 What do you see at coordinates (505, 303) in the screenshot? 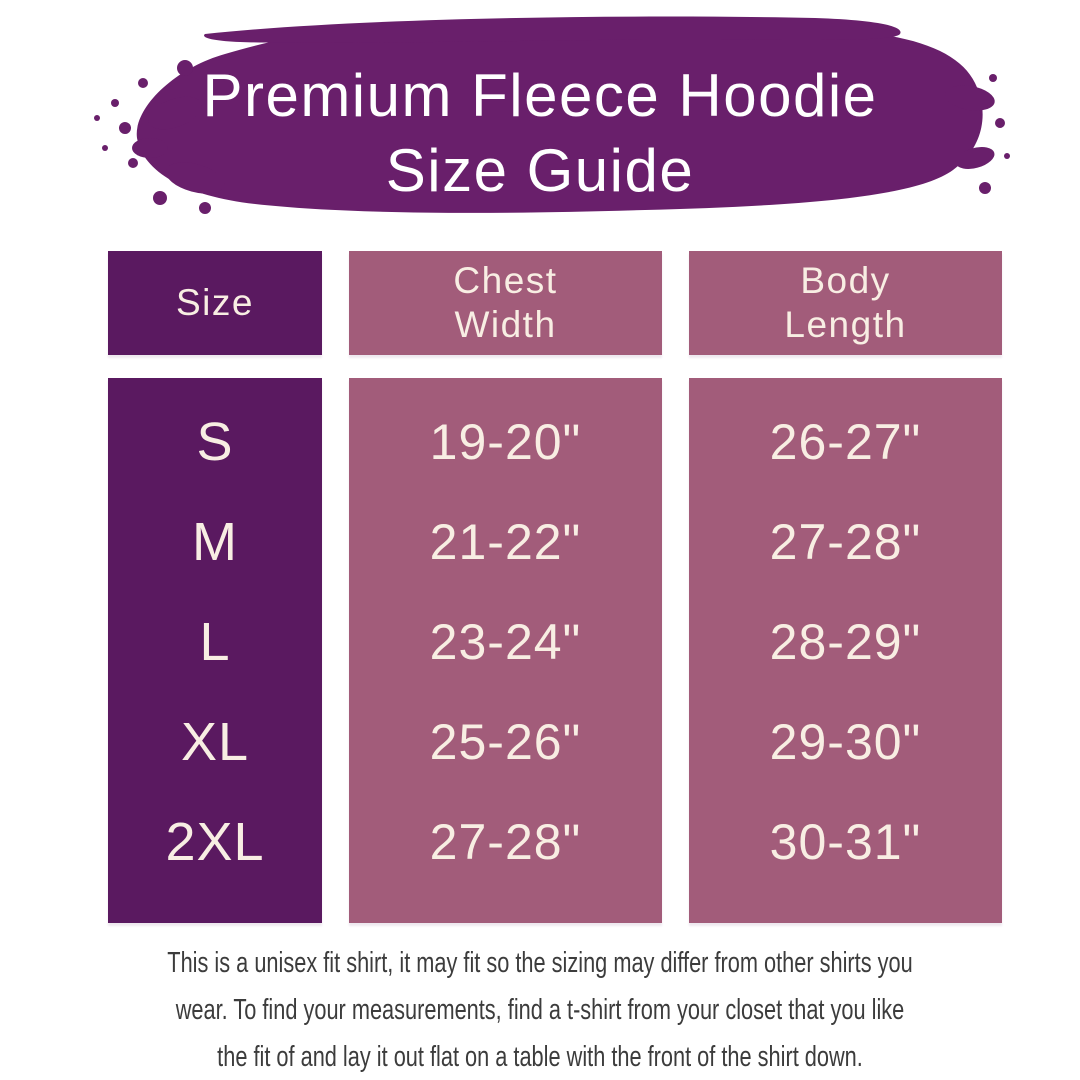
I see `chest-width-column-header: Chest Width` at bounding box center [505, 303].